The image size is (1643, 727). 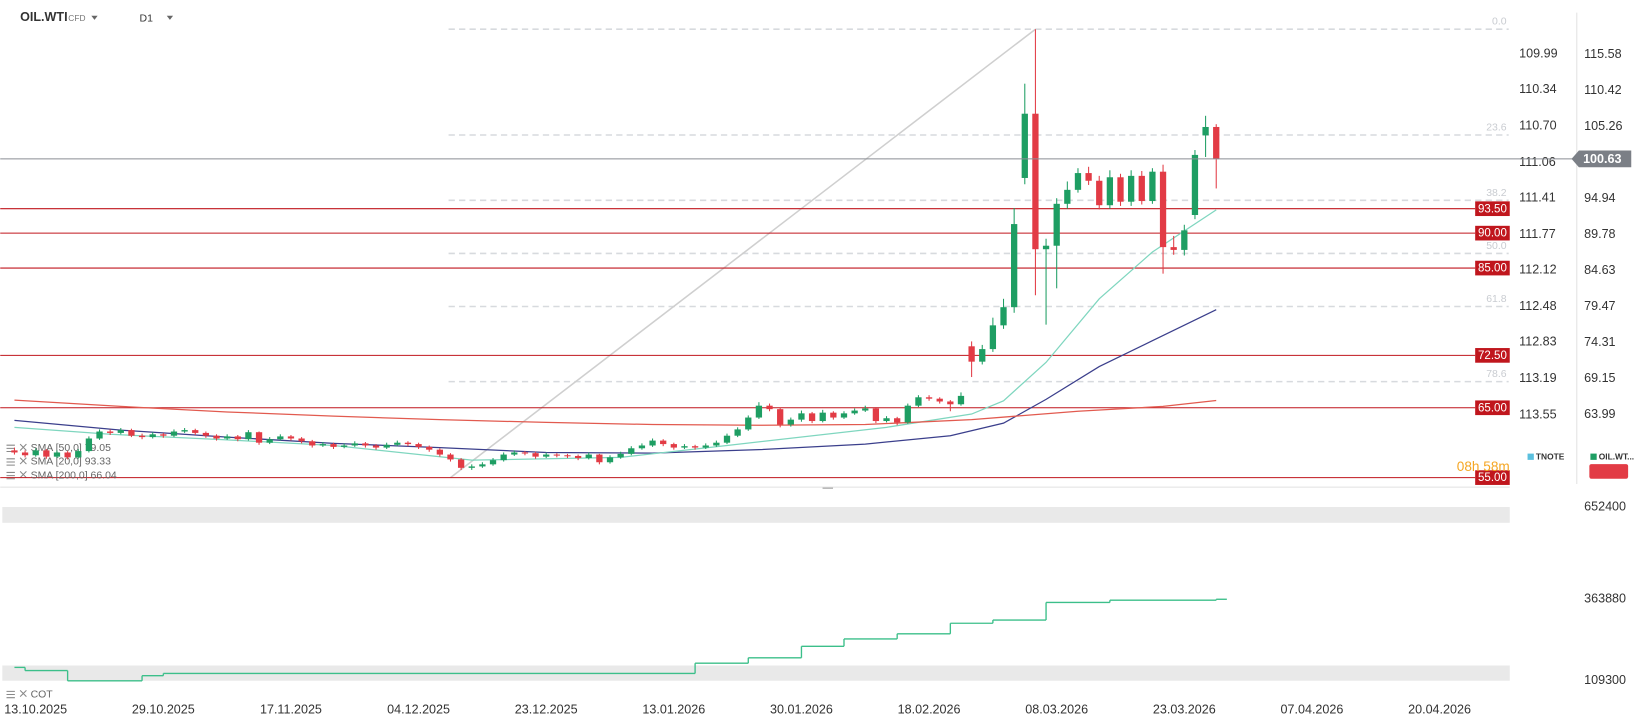 What do you see at coordinates (1538, 341) in the screenshot?
I see `y2-tick-label: 112.83` at bounding box center [1538, 341].